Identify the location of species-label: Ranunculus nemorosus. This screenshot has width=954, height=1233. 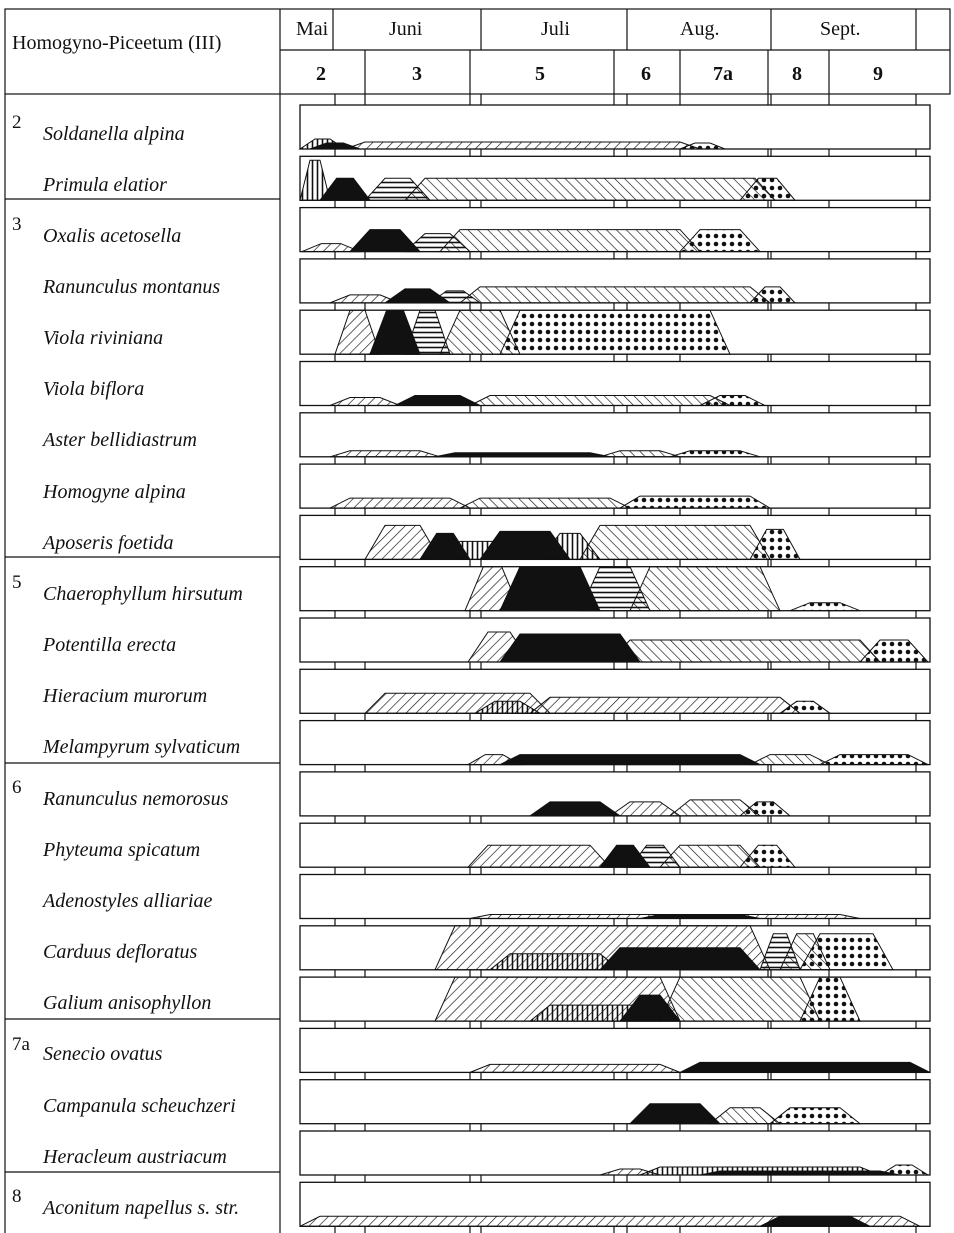
(136, 799).